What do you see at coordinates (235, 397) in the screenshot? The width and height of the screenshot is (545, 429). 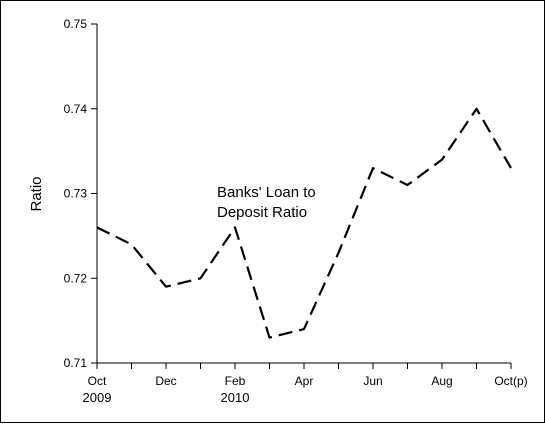 I see `x-tick-year-label: 2010` at bounding box center [235, 397].